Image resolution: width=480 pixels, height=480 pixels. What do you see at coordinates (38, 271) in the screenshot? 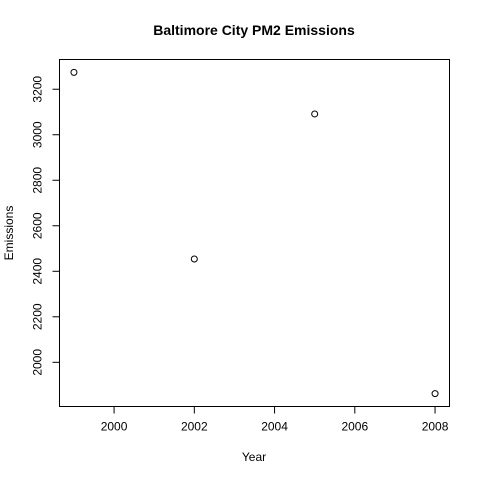
I see `y-tick-label: 2400` at bounding box center [38, 271].